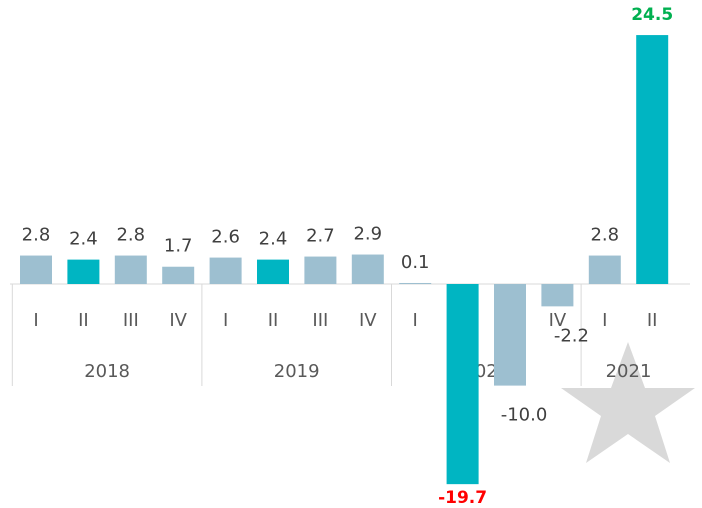  What do you see at coordinates (628, 402) in the screenshot?
I see `star-decoration` at bounding box center [628, 402].